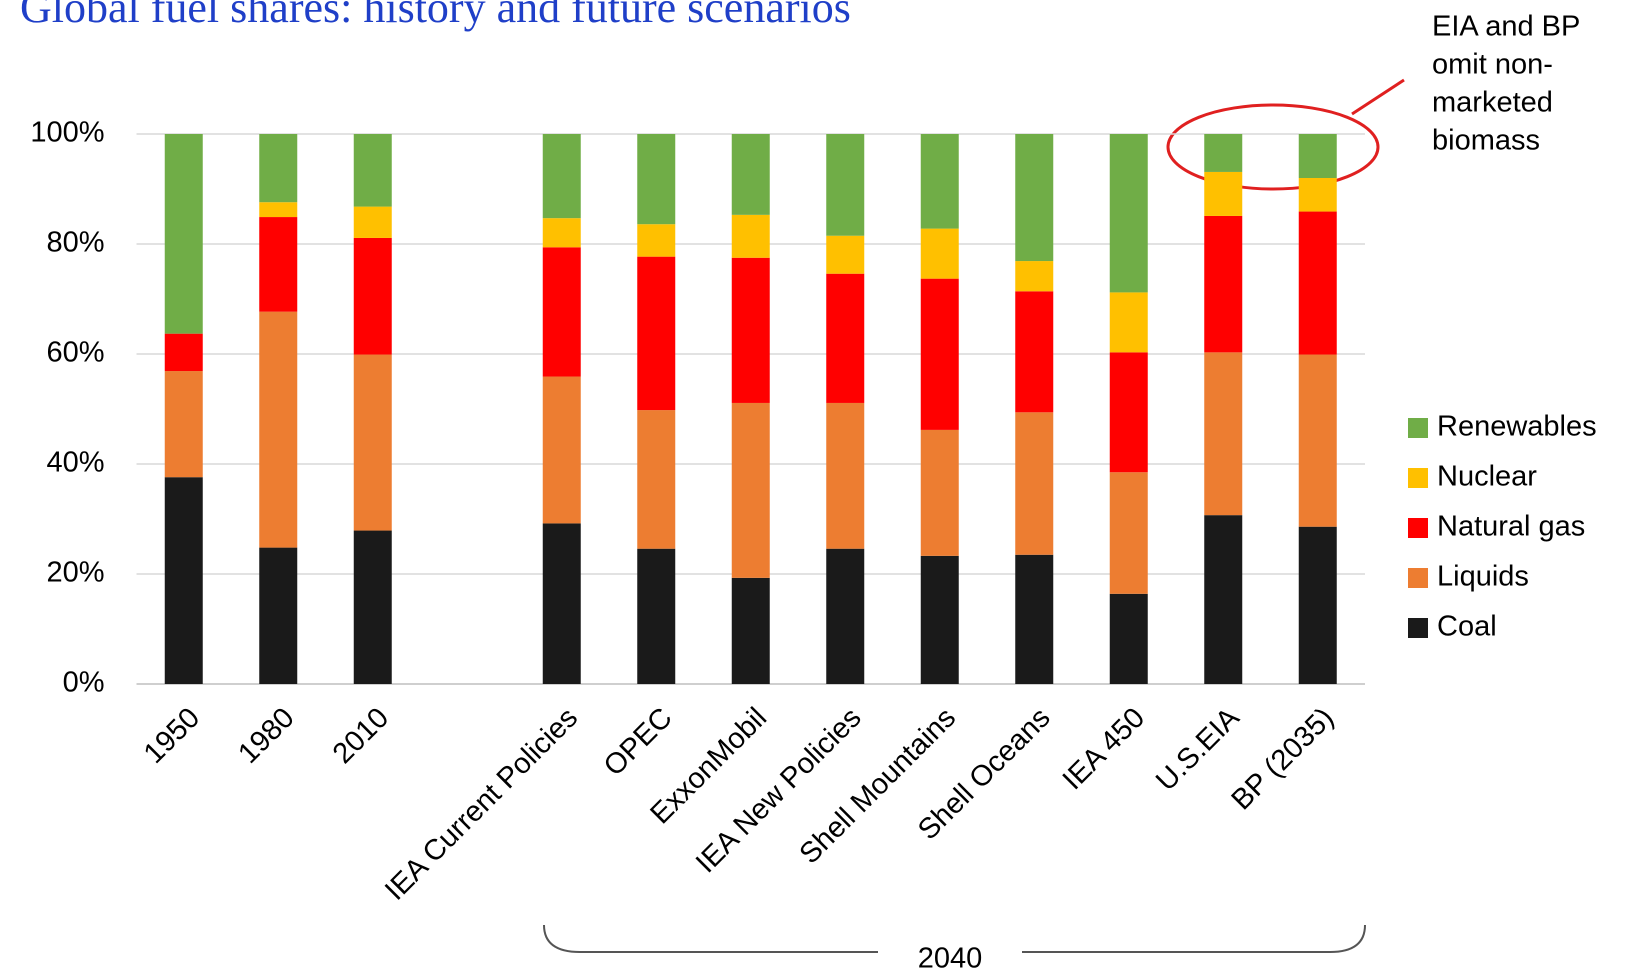 Image resolution: width=1645 pixels, height=971 pixels. I want to click on y-tick-label: 60%, so click(75, 353).